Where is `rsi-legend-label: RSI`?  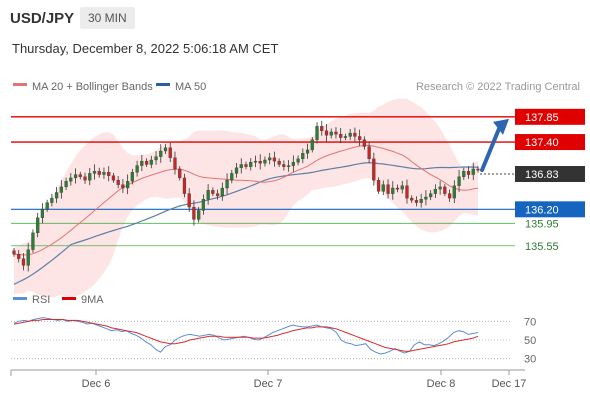 rsi-legend-label: RSI is located at coordinates (41, 300).